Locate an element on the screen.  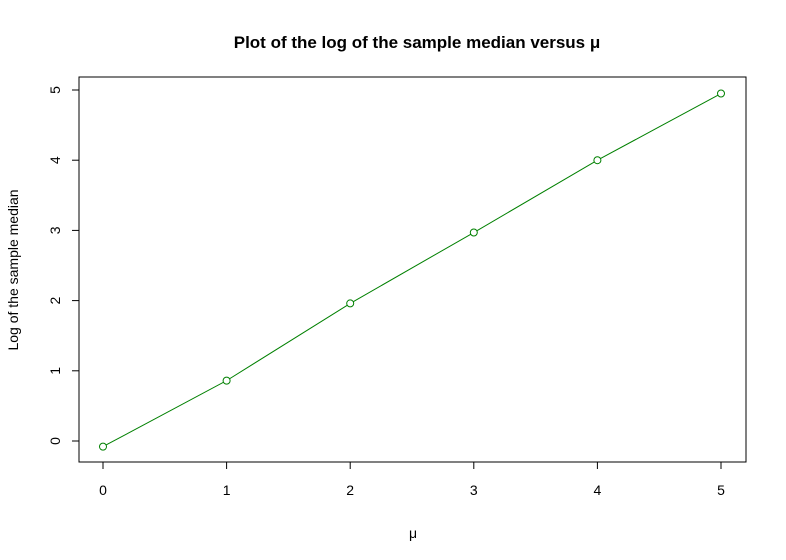
x-axis-title: μ is located at coordinates (413, 533).